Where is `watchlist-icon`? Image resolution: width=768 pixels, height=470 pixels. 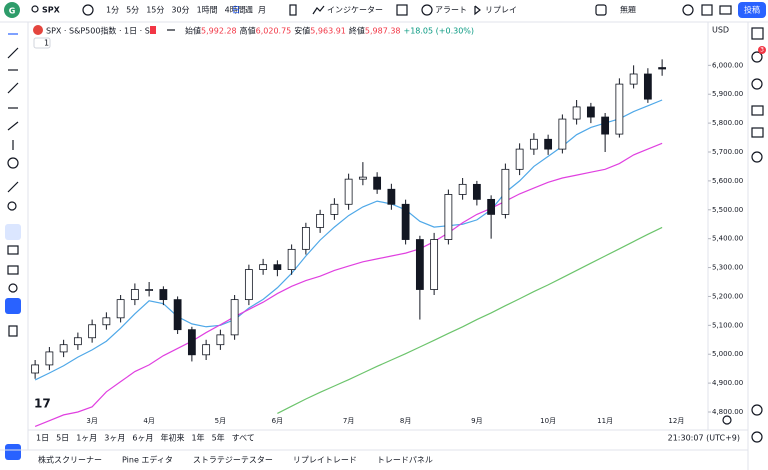
watchlist-icon is located at coordinates (757, 33).